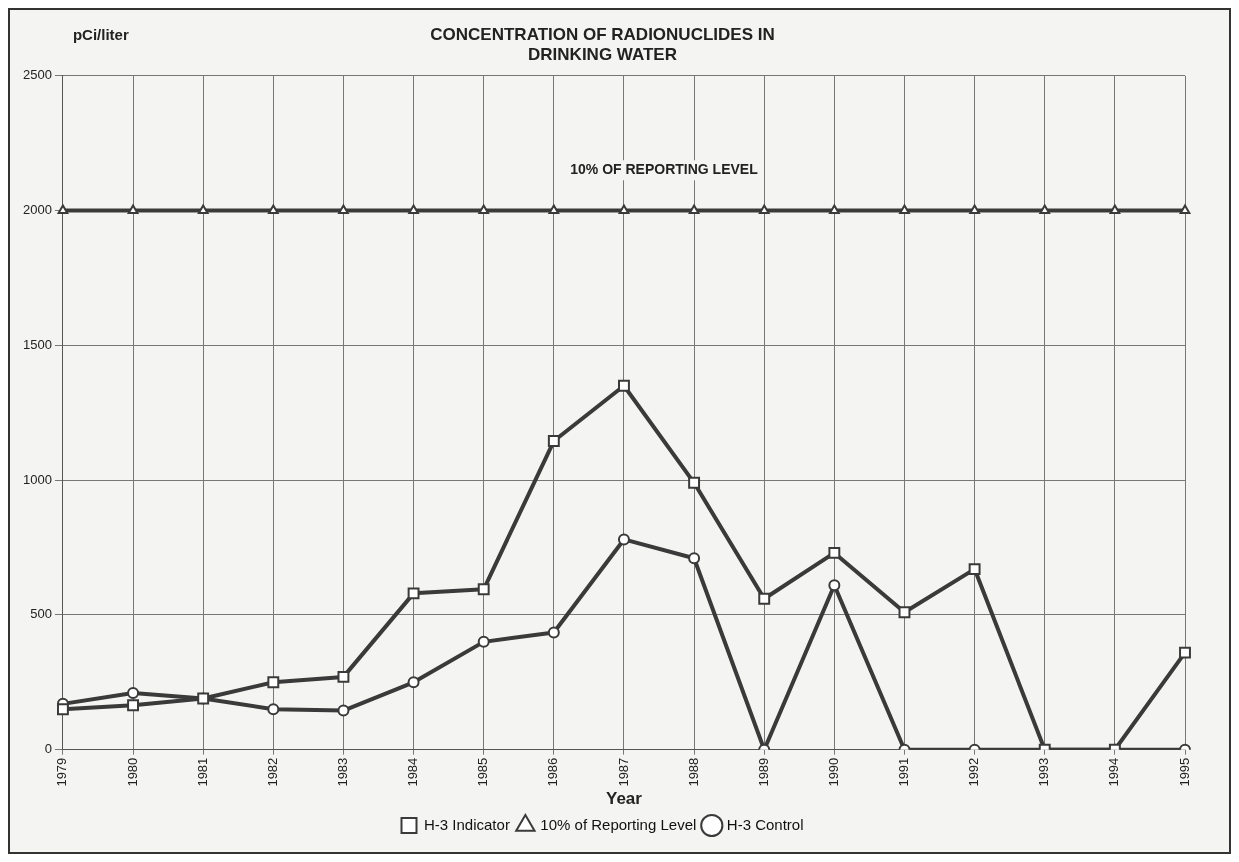 The height and width of the screenshot is (862, 1239). Describe the element at coordinates (37, 479) in the screenshot. I see `y-tick-label: 1000` at that location.